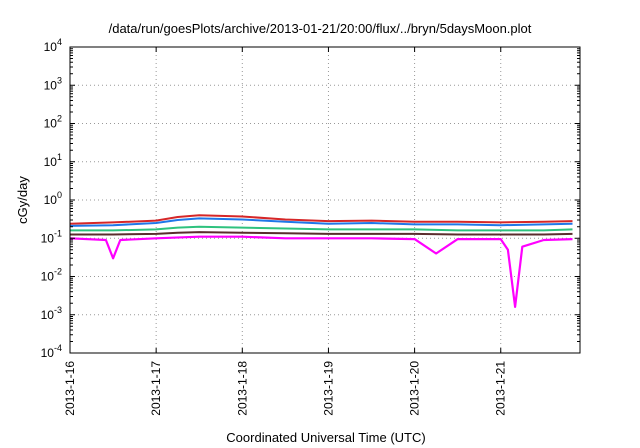  Describe the element at coordinates (53, 122) in the screenshot. I see `y-tick-label: 10²` at that location.